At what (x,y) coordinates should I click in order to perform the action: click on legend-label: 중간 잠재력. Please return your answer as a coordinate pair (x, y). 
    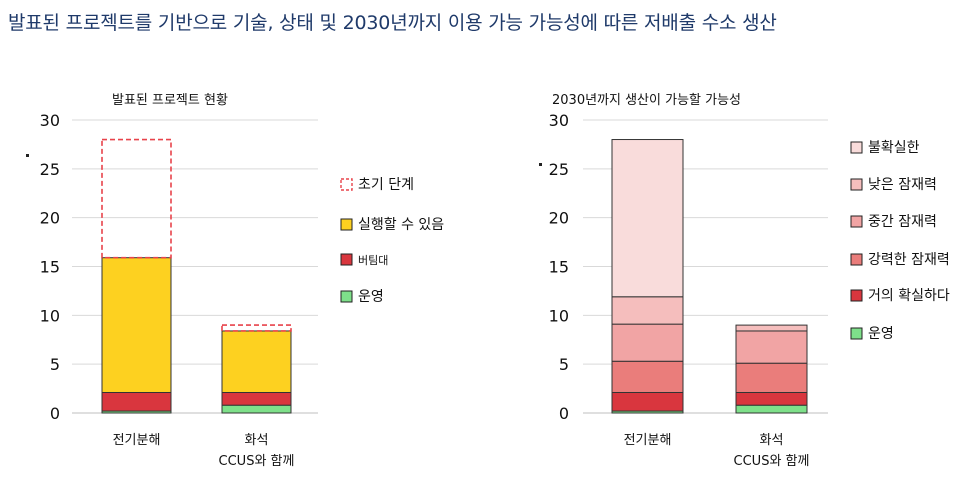
    Looking at the image, I should click on (902, 222).